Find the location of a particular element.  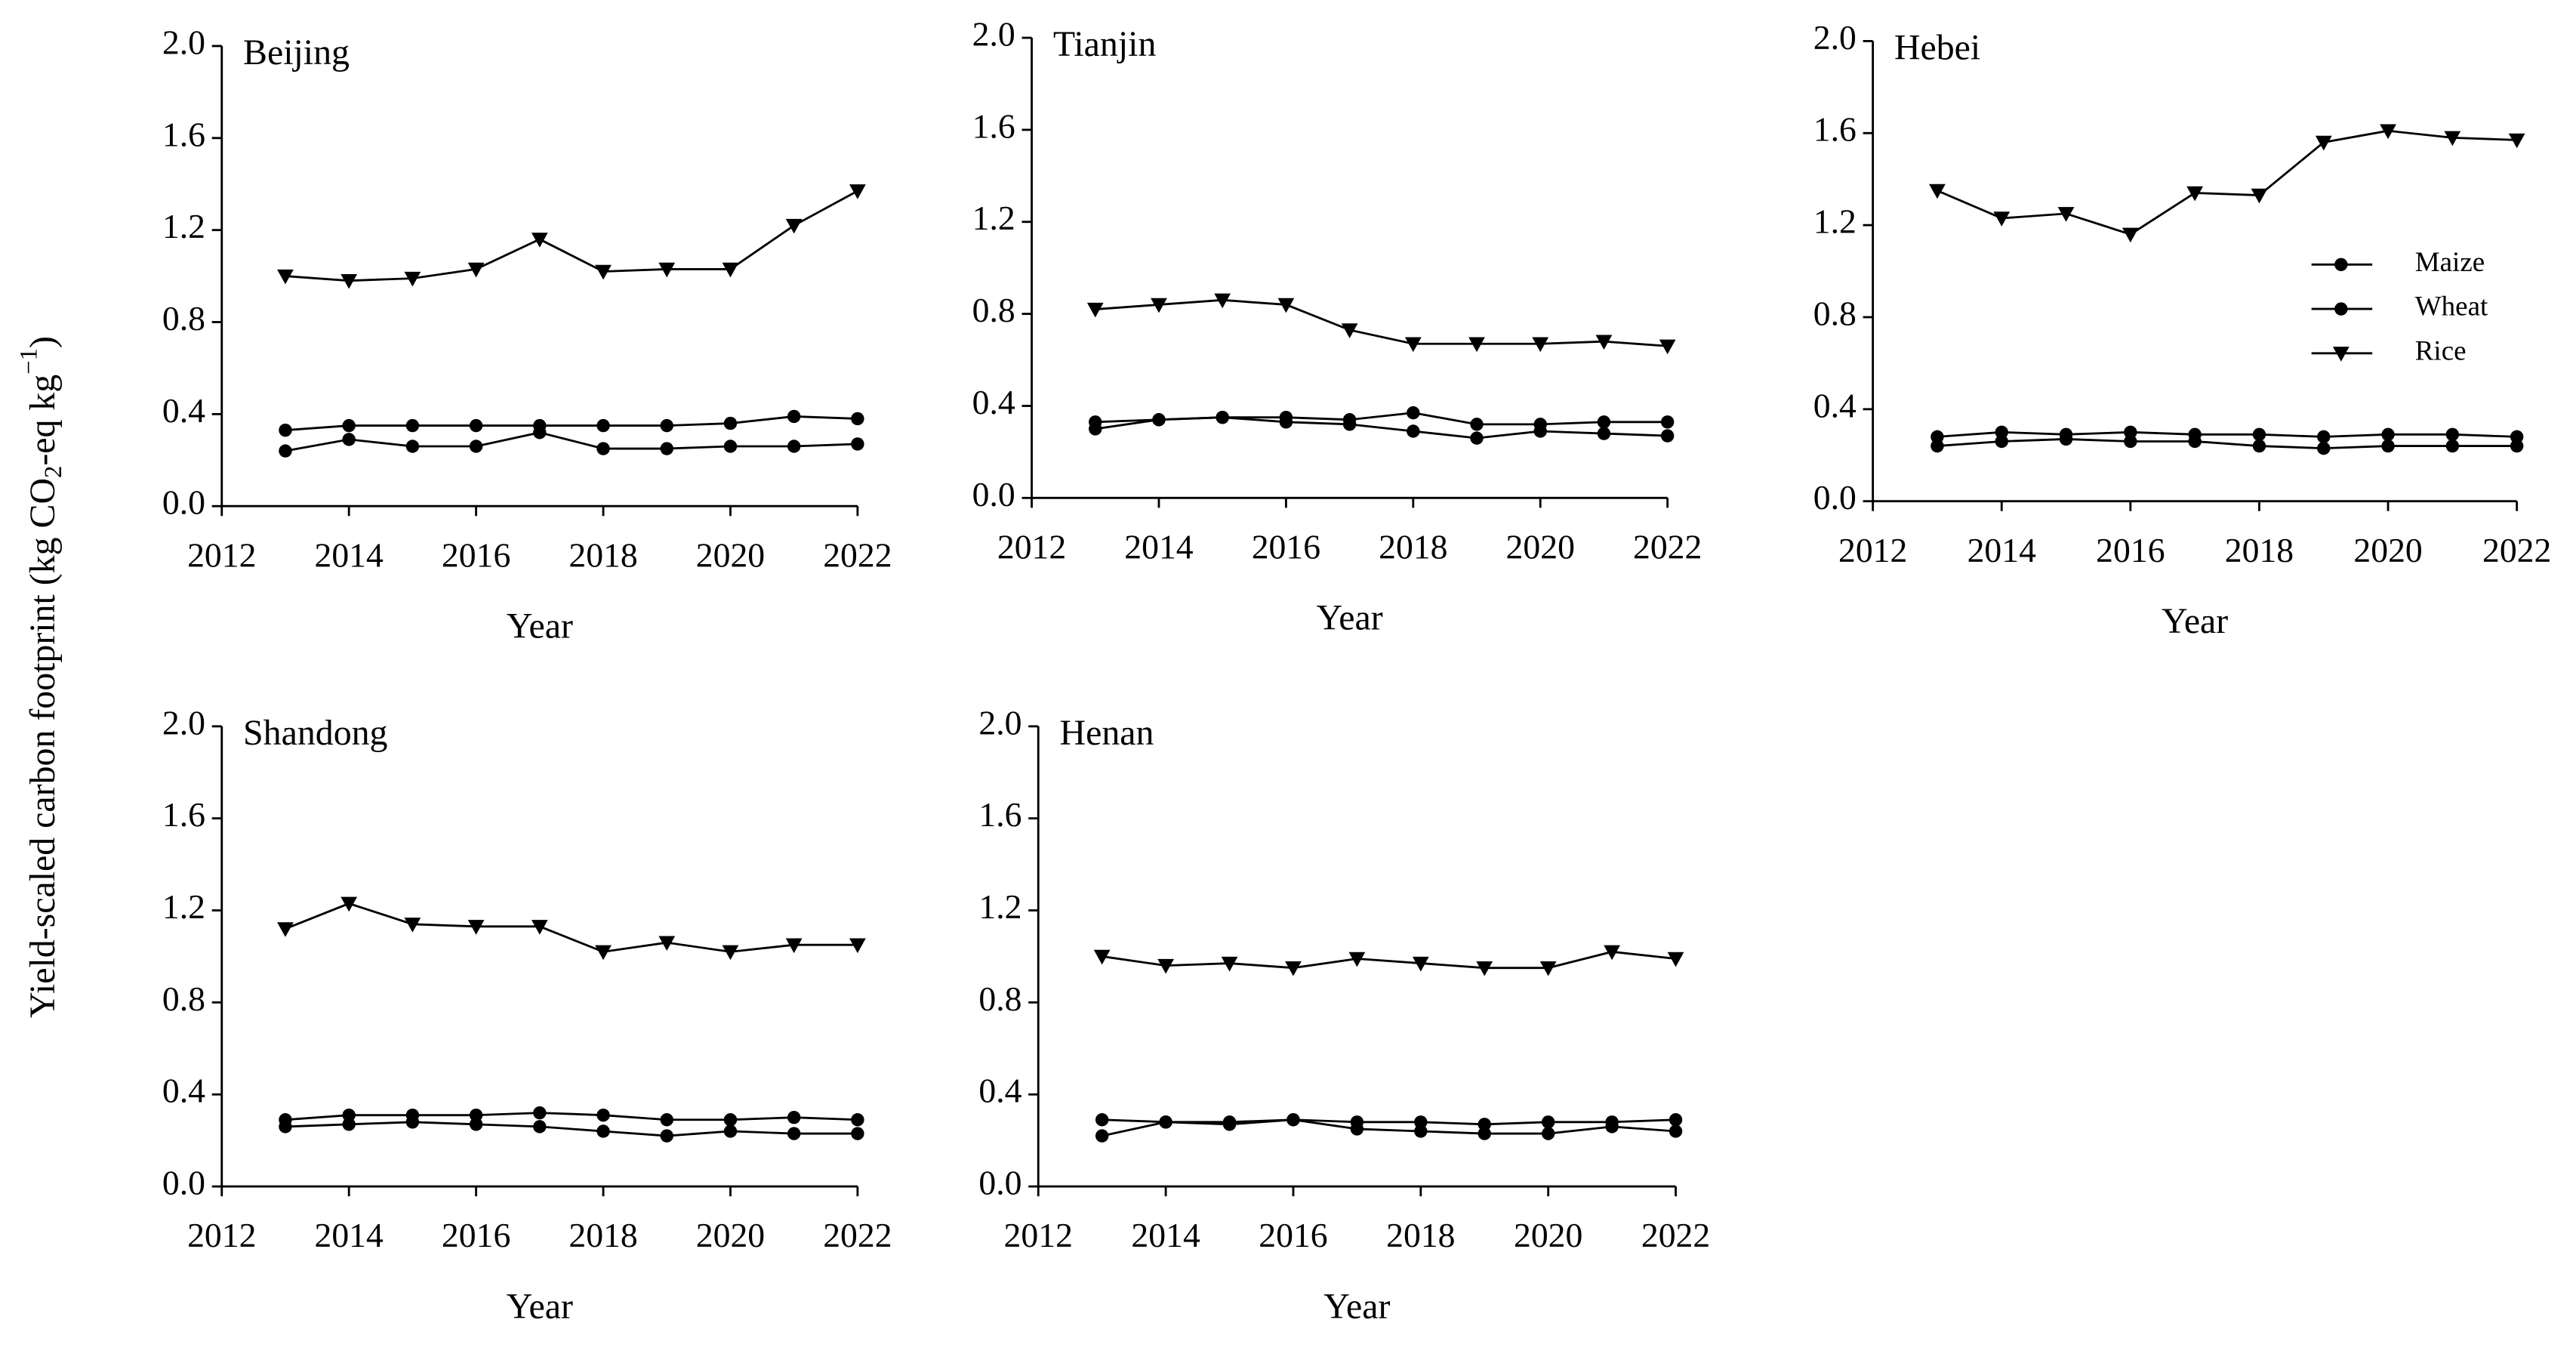

legend-label: Rice is located at coordinates (2441, 350).